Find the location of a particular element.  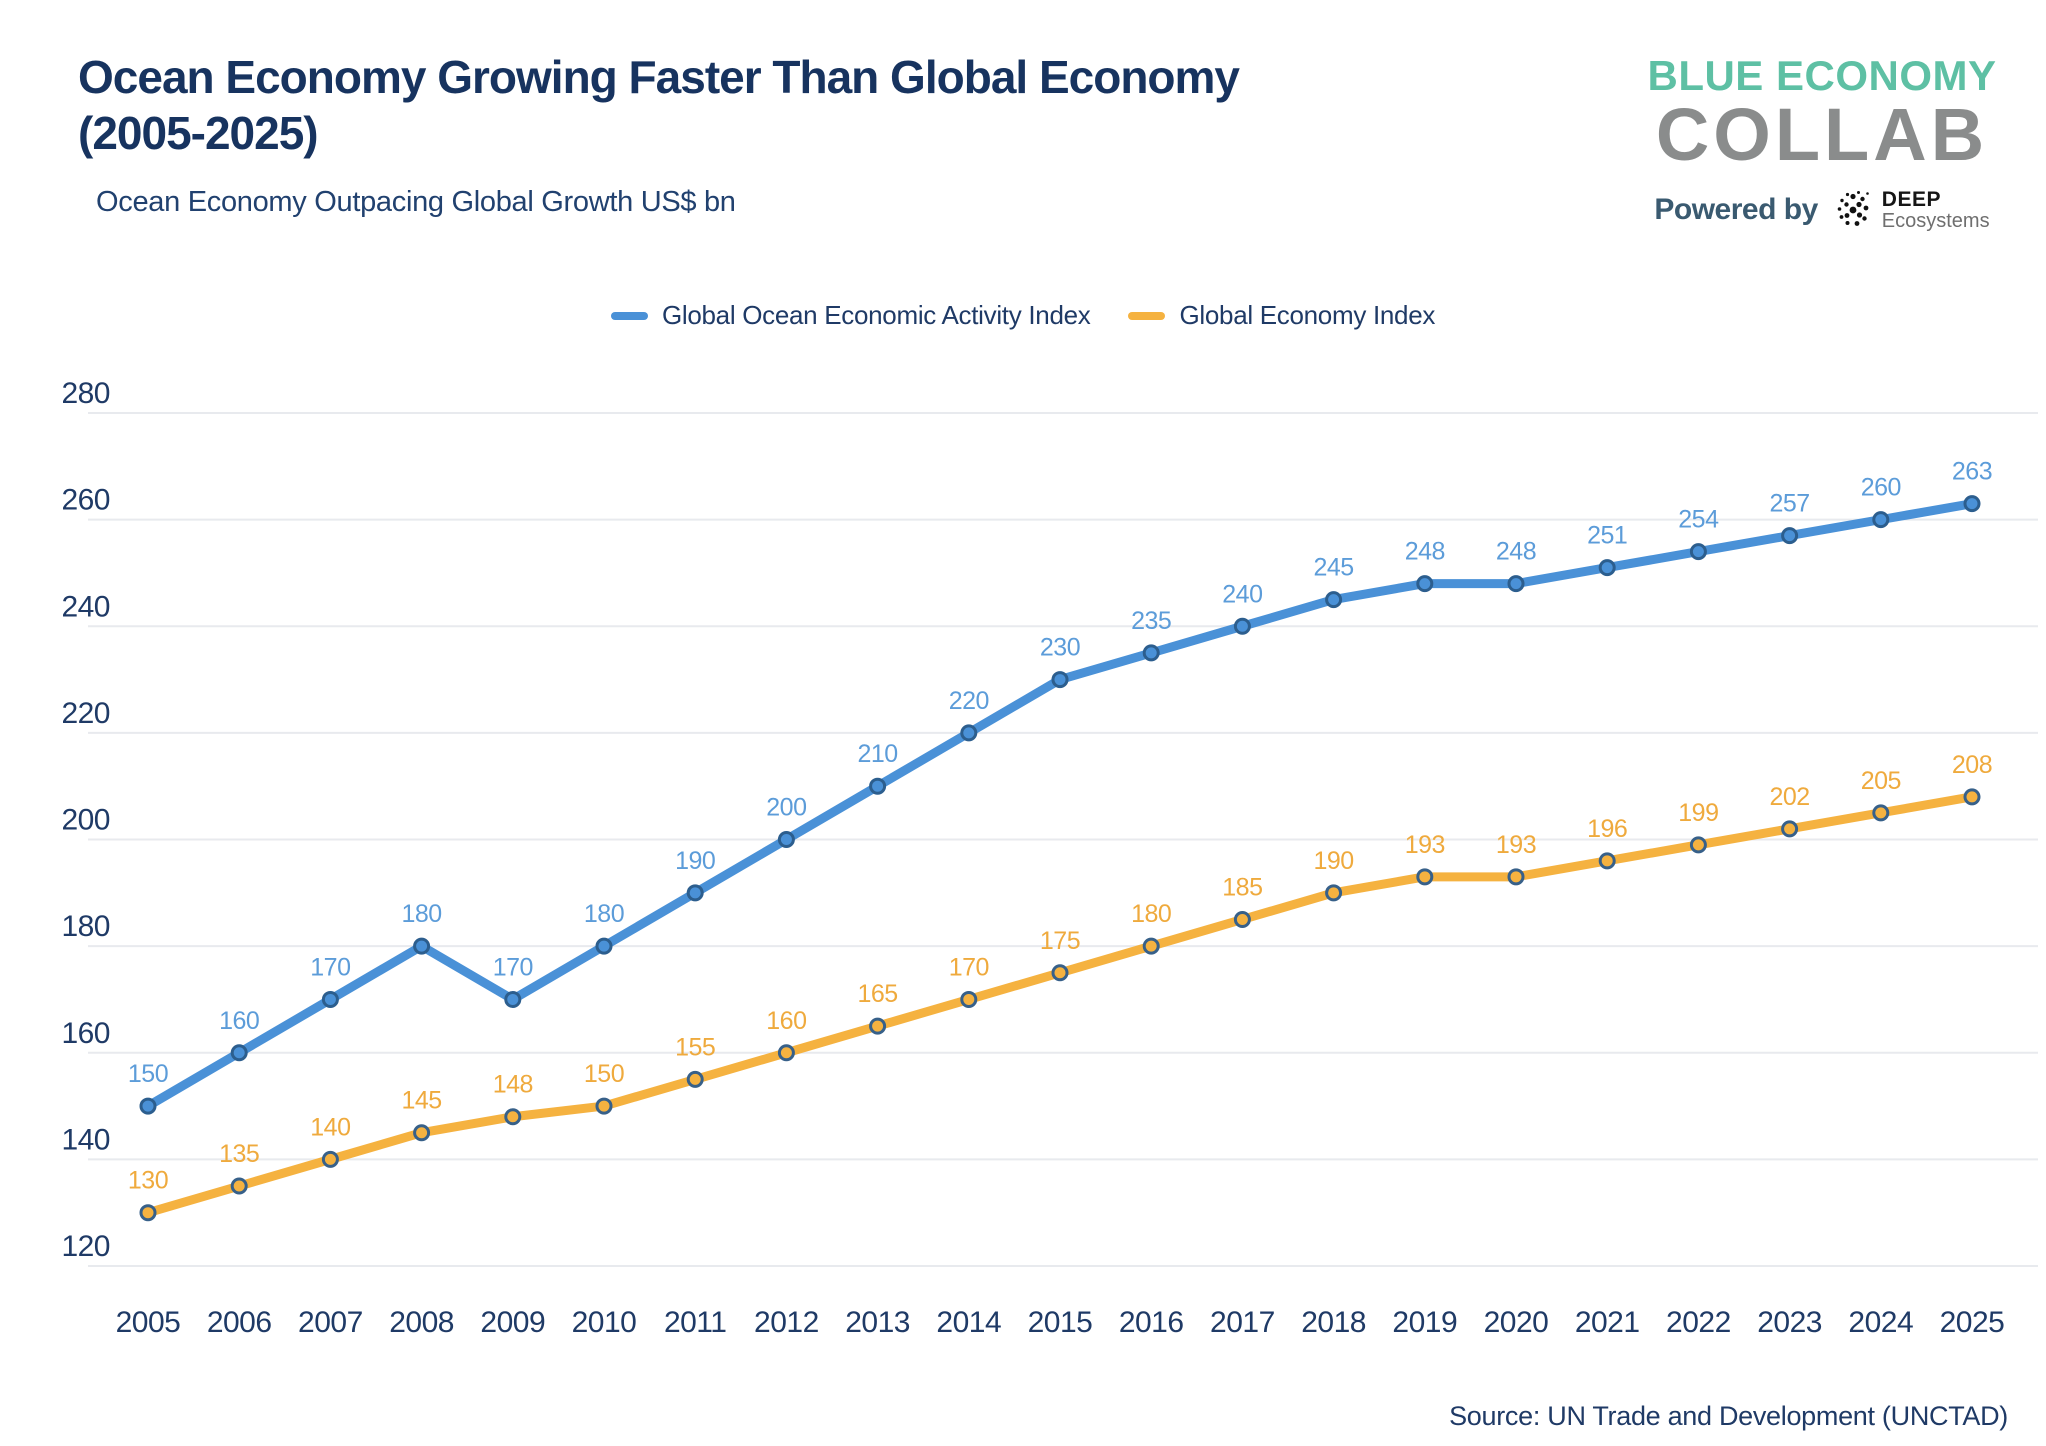

data-label-global-economy-index: 155 is located at coordinates (695, 1047).